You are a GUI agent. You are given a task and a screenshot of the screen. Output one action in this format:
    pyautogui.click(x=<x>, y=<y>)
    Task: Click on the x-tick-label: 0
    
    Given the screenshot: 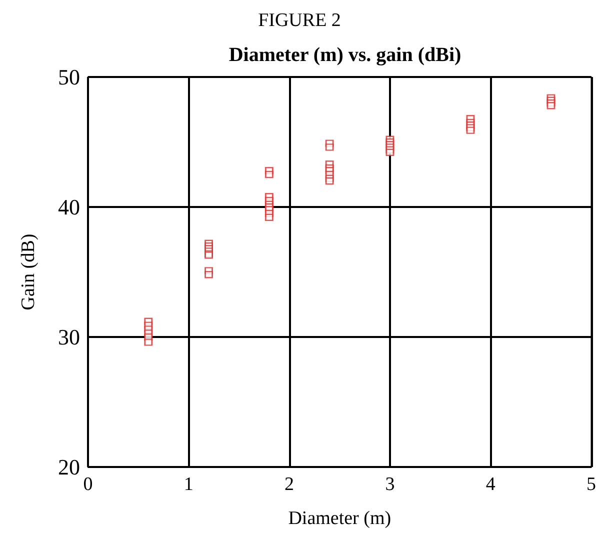 What is the action you would take?
    pyautogui.click(x=88, y=484)
    